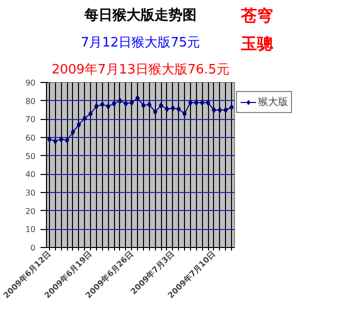 The width and height of the screenshot is (355, 323). I want to click on chart-subtitle: 7月12日猴大版75元, so click(140, 43).